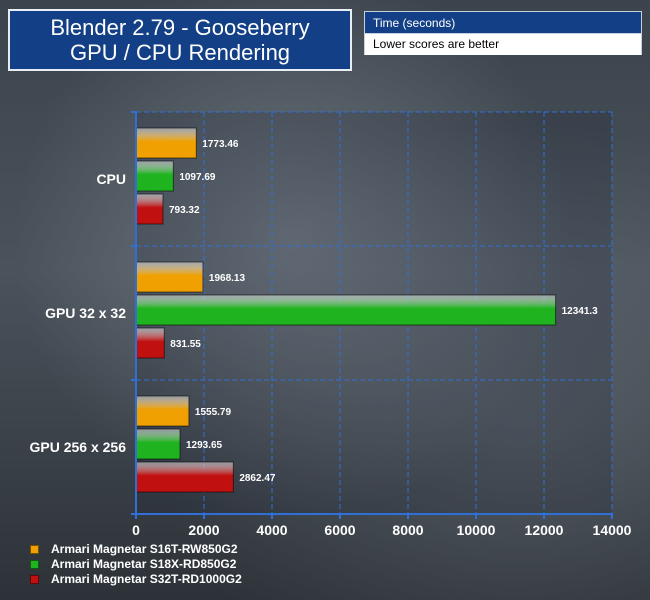 The height and width of the screenshot is (600, 650). I want to click on metric-label: Time (seconds), so click(503, 23).